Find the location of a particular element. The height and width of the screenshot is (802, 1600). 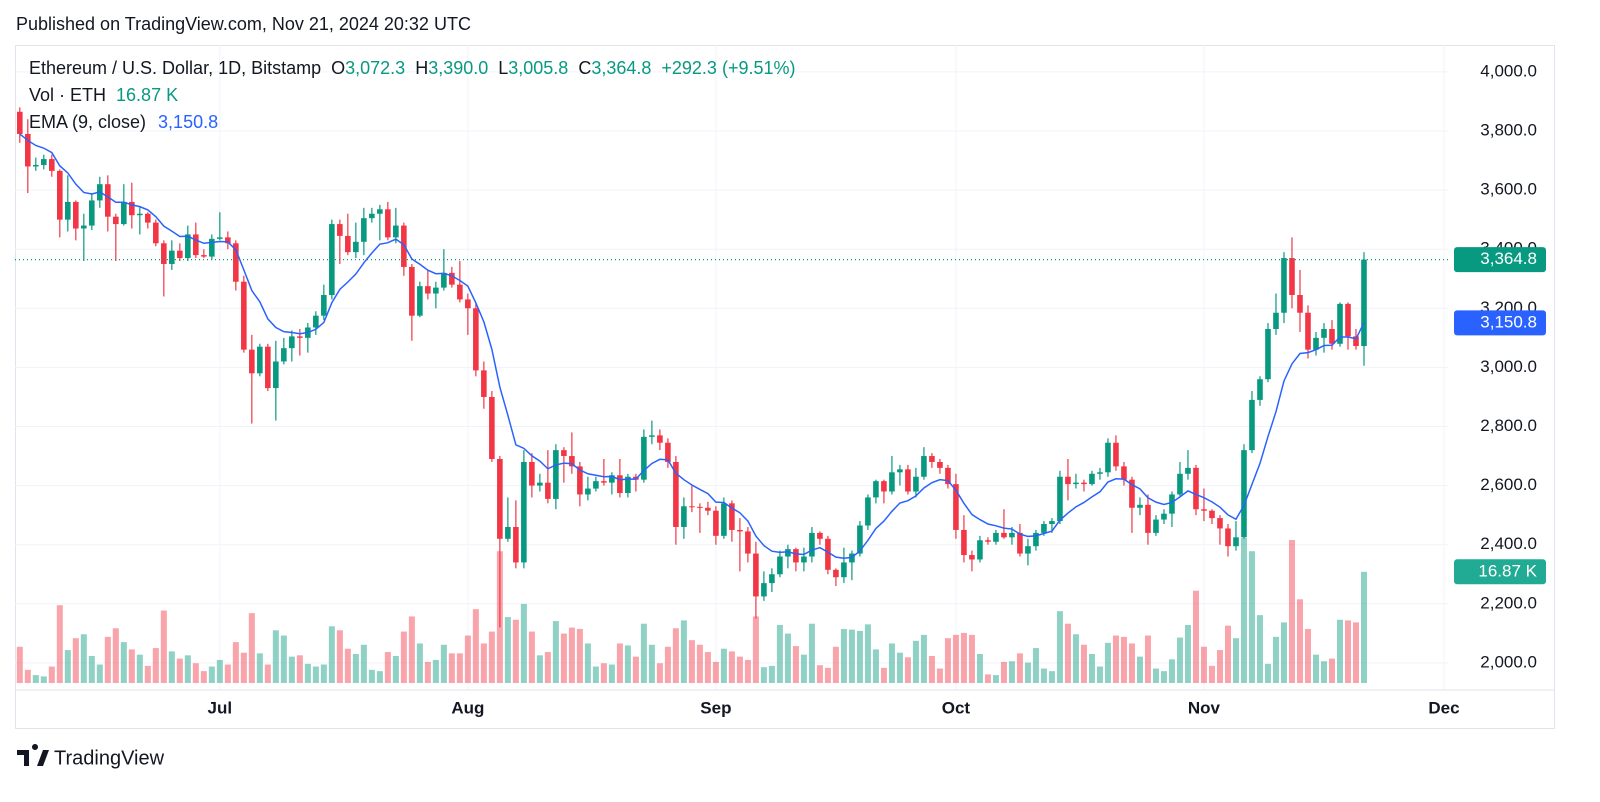

ema-tag: 3,150.8 is located at coordinates (1508, 321).